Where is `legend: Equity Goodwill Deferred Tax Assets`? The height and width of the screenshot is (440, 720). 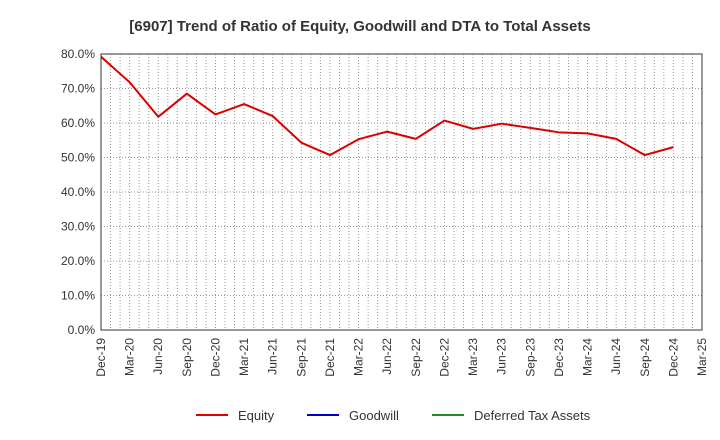 legend: Equity Goodwill Deferred Tax Assets is located at coordinates (393, 415).